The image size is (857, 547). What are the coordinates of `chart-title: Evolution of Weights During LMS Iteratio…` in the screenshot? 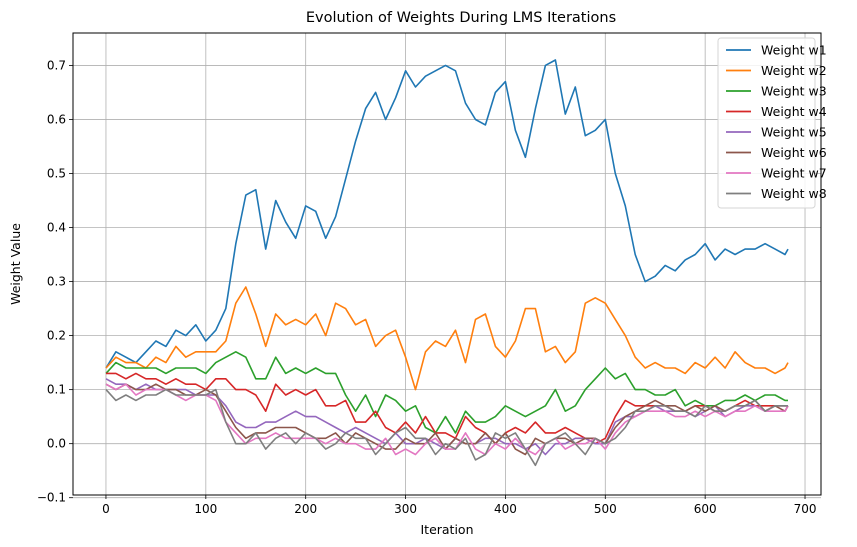 It's located at (461, 18).